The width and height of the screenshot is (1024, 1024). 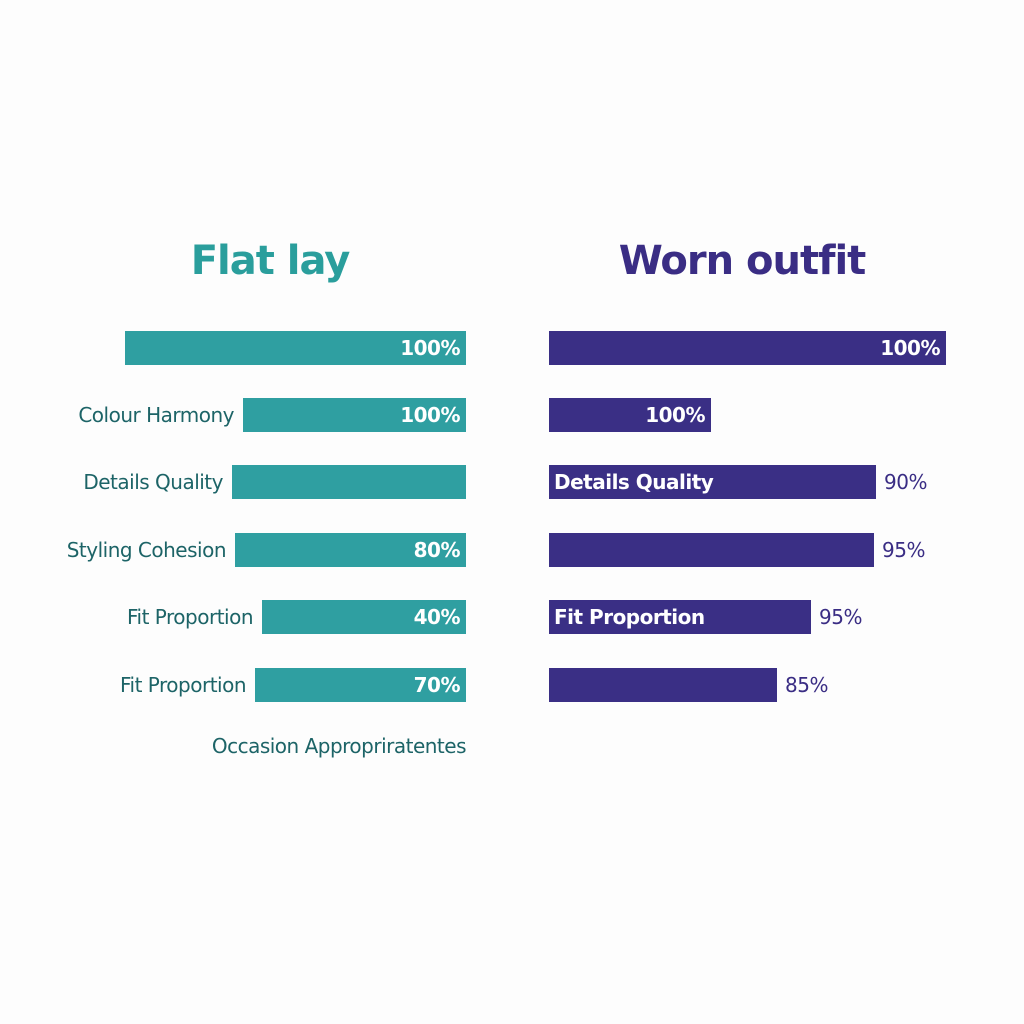 What do you see at coordinates (905, 482) in the screenshot?
I see `row-value: 90%` at bounding box center [905, 482].